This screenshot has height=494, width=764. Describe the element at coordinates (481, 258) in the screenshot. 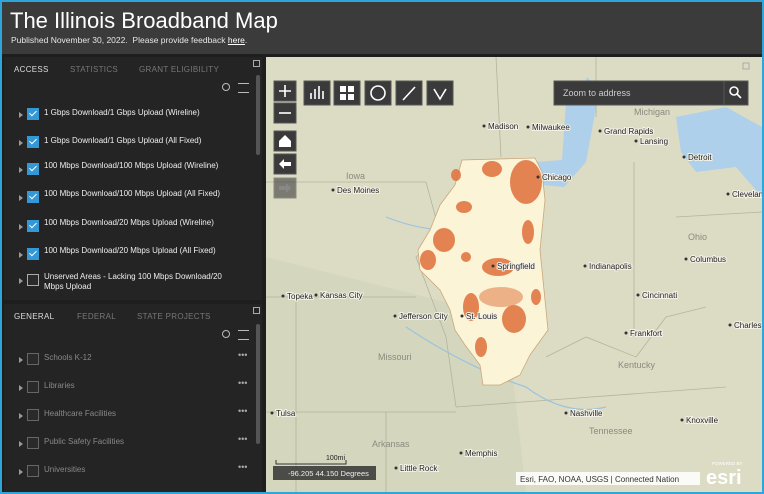

I see `coverage` at that location.